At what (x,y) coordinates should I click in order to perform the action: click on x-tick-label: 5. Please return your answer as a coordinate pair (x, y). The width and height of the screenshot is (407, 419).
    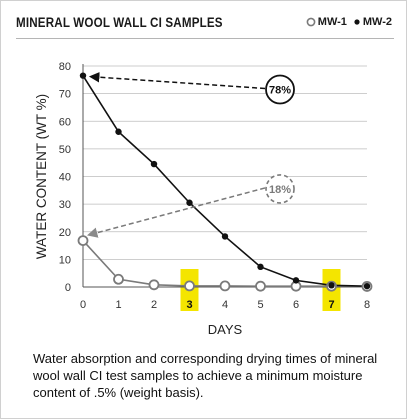
    Looking at the image, I should click on (260, 305).